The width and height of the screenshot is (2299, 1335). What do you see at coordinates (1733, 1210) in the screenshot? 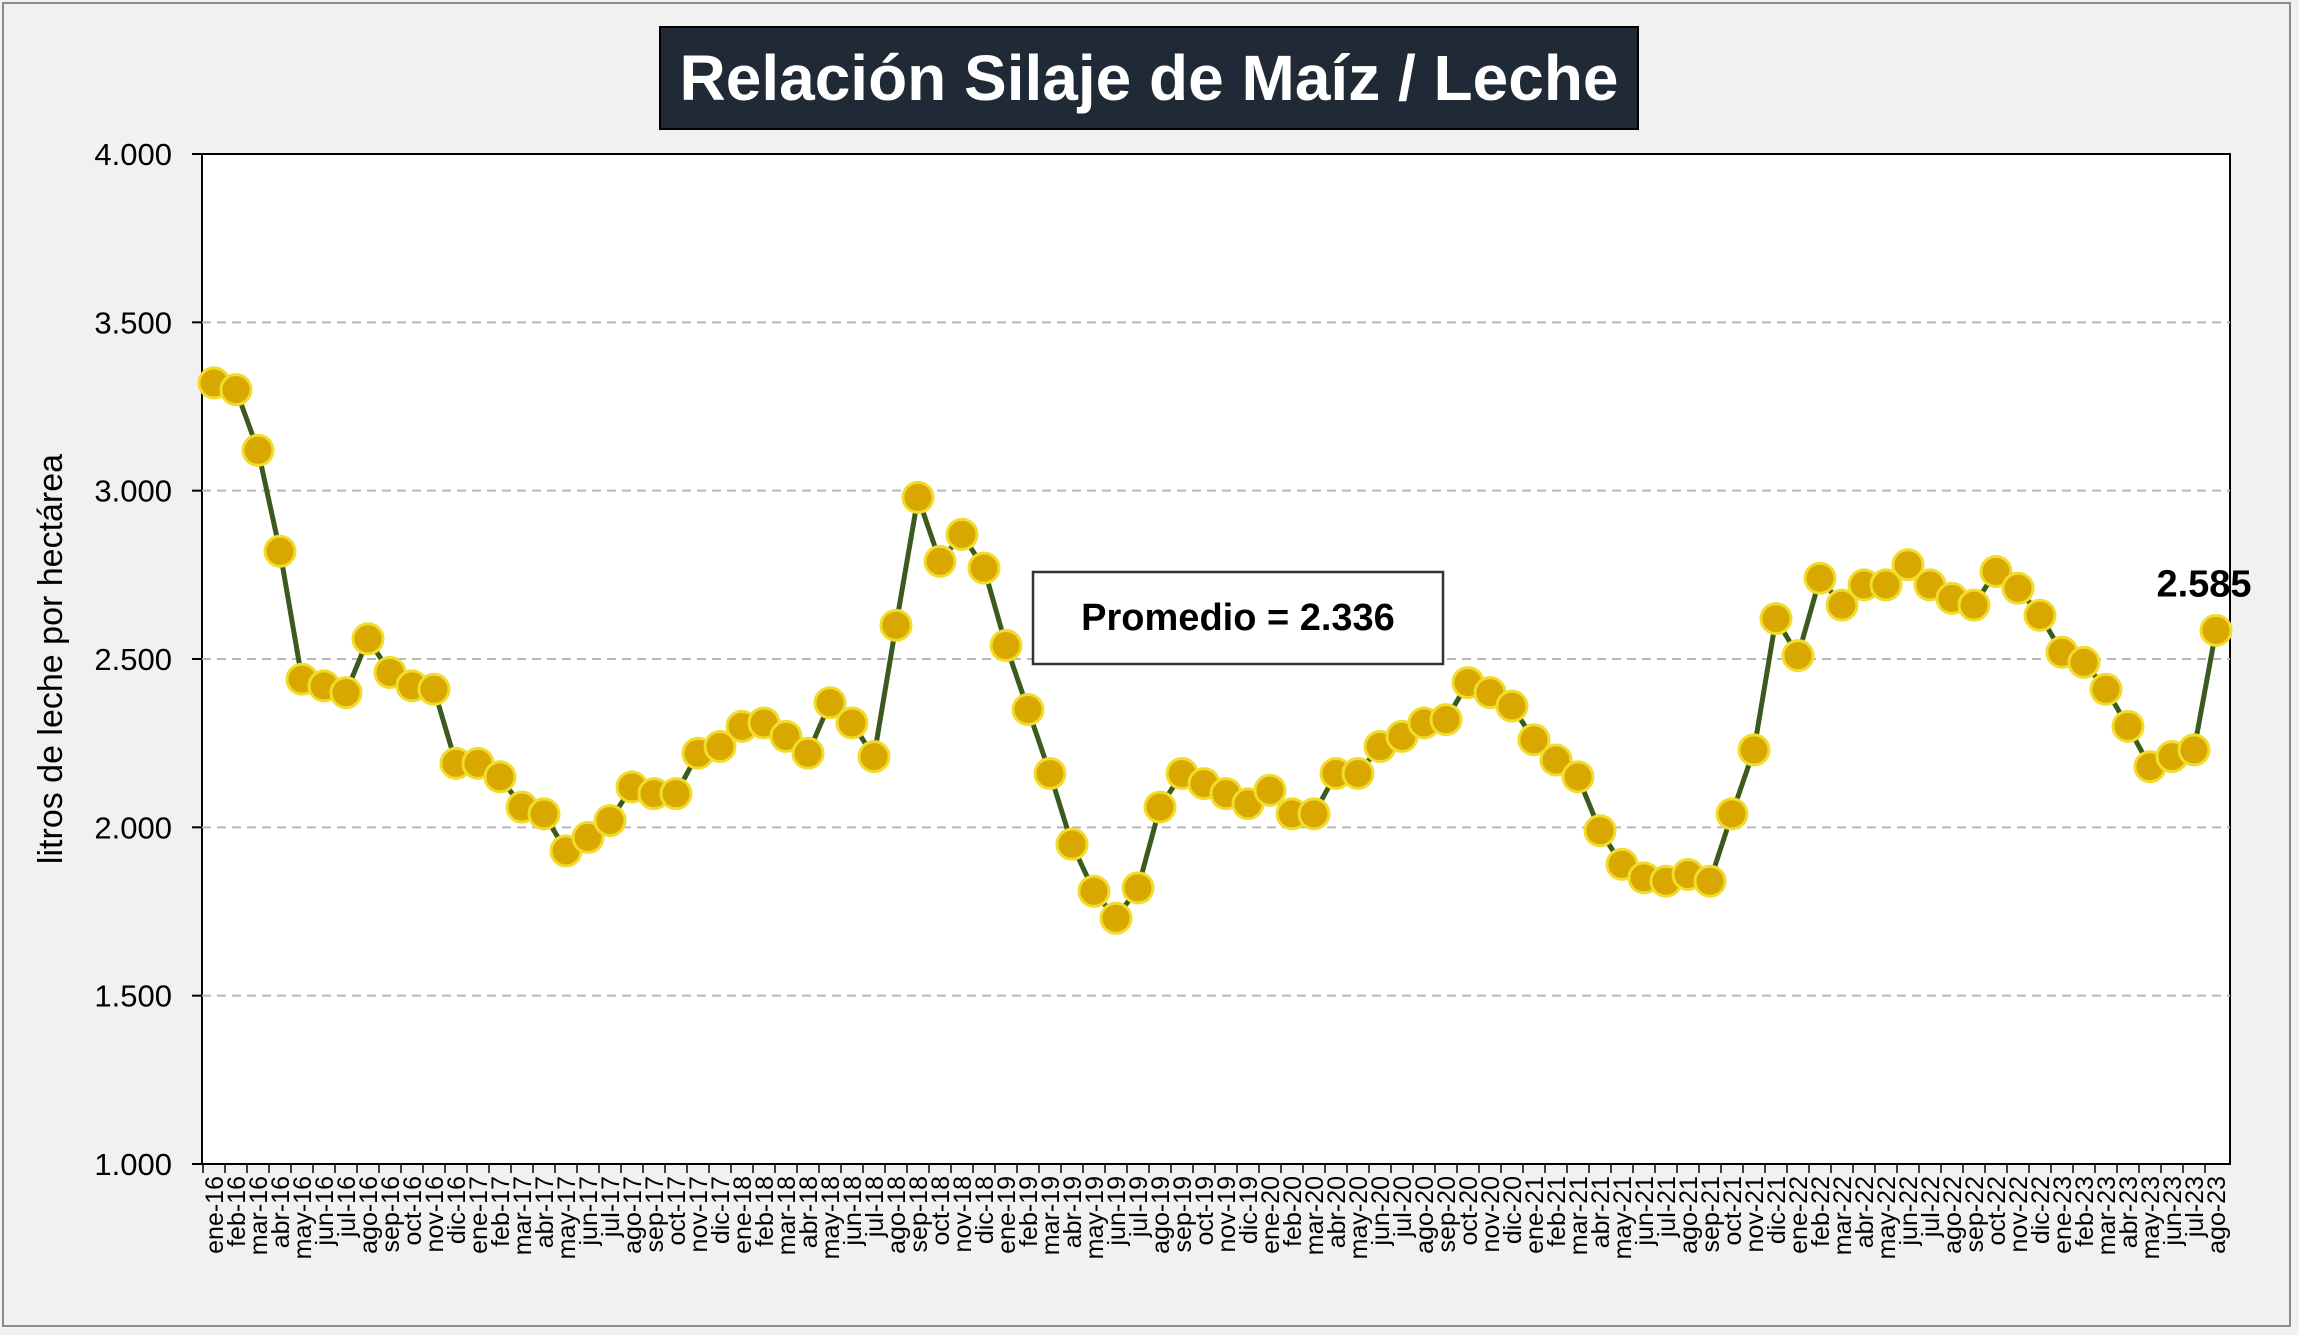
I see `x-tick-label: oct-21` at bounding box center [1733, 1210].